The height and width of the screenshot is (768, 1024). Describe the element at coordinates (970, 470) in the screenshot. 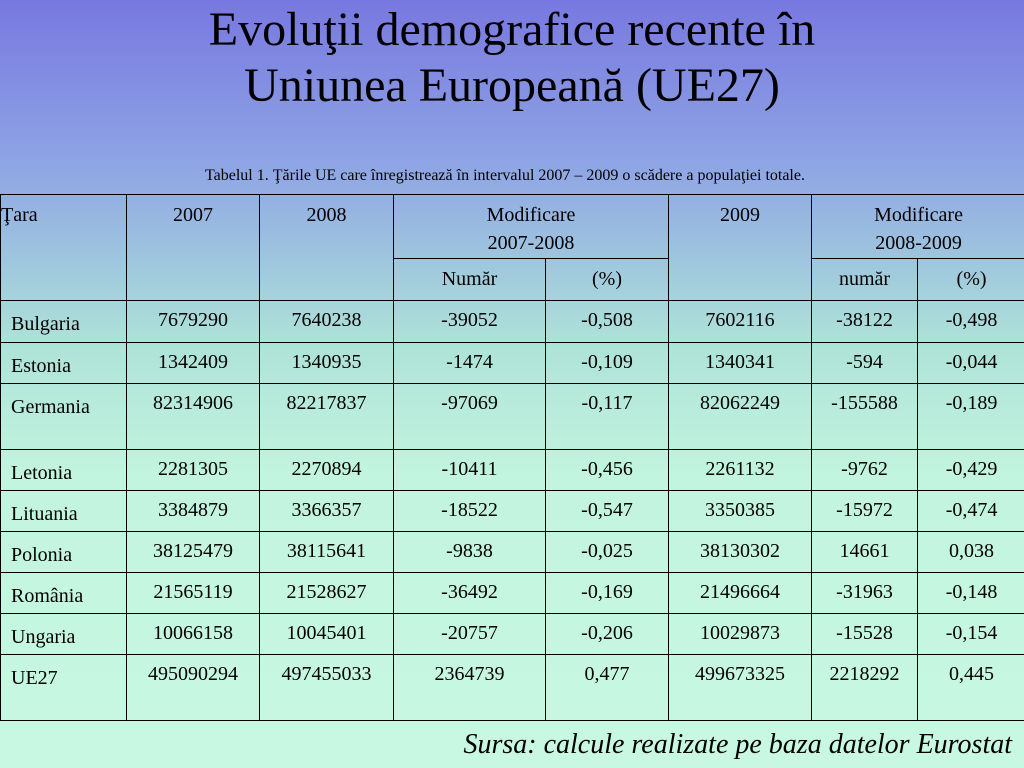

I see `cell-percent-2008-2009: -0,429` at that location.